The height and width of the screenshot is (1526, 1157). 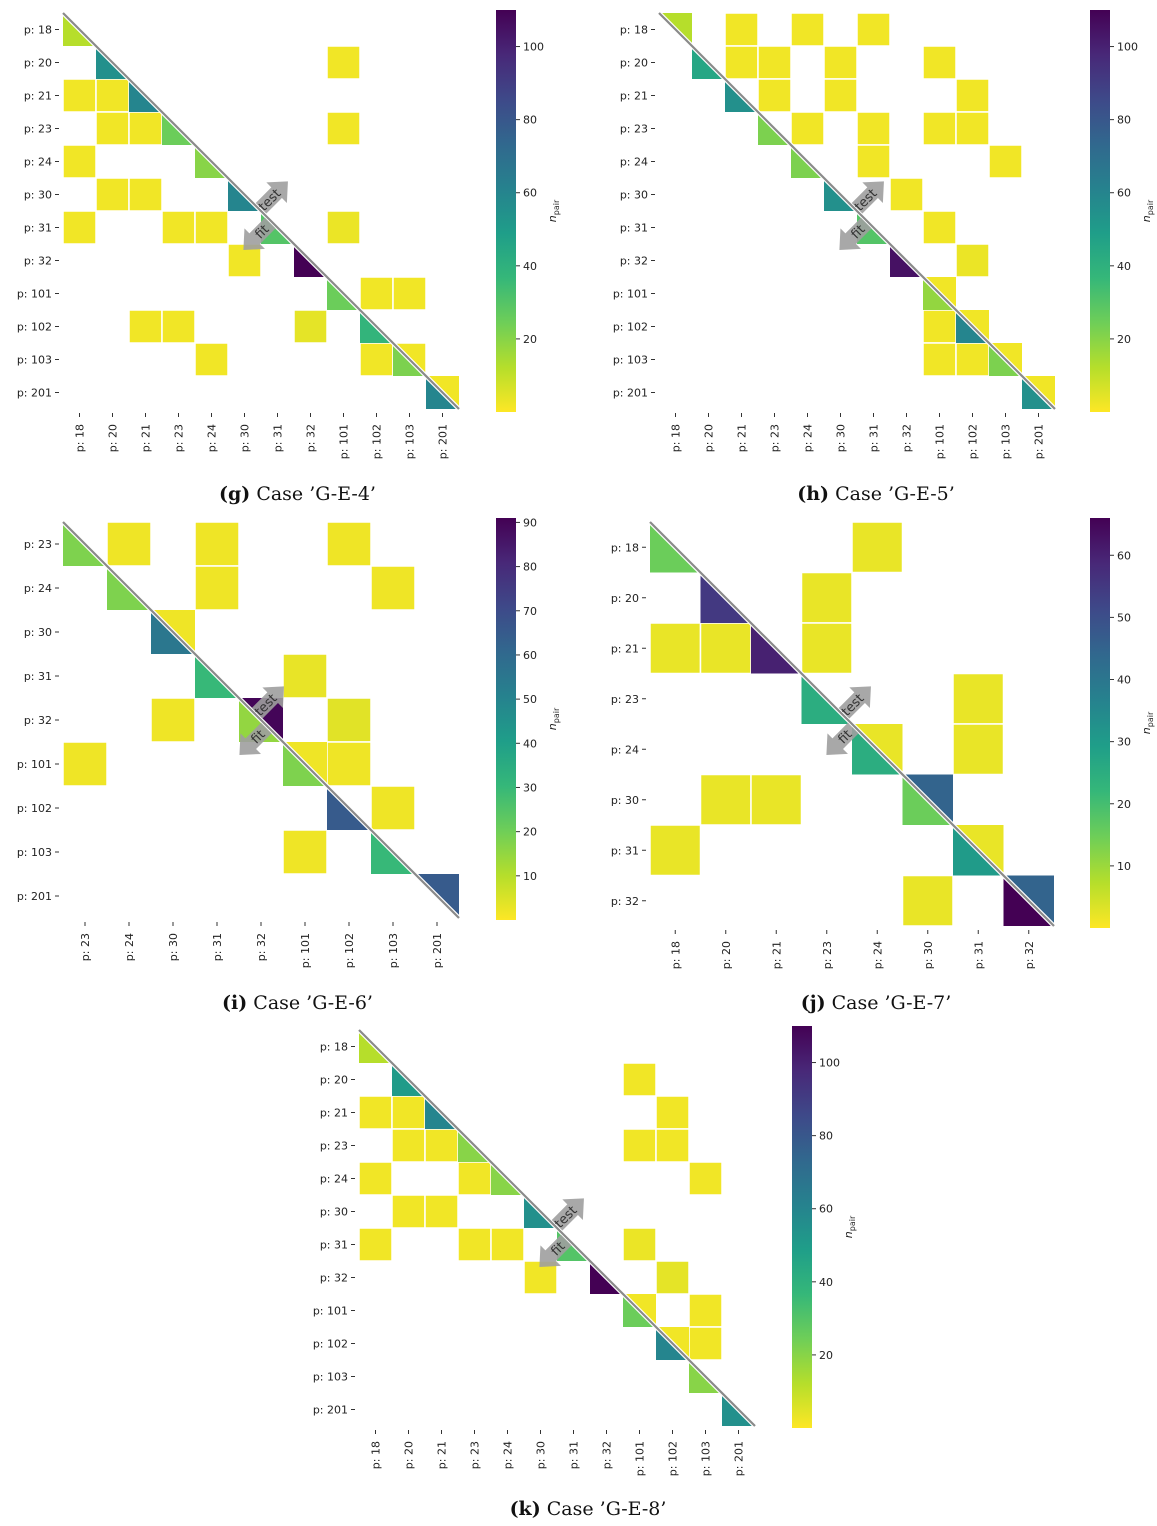 I want to click on heatmap-cell-p103-p101, so click(x=939, y=359).